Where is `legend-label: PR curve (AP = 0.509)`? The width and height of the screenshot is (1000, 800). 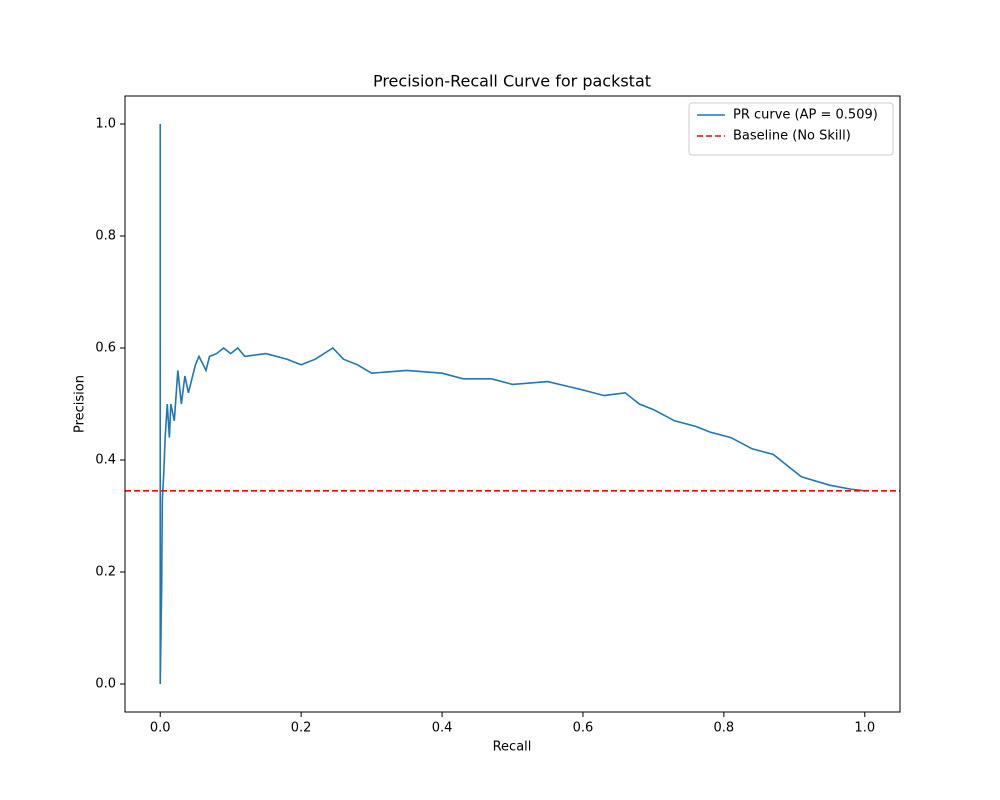
legend-label: PR curve (AP = 0.509) is located at coordinates (805, 115).